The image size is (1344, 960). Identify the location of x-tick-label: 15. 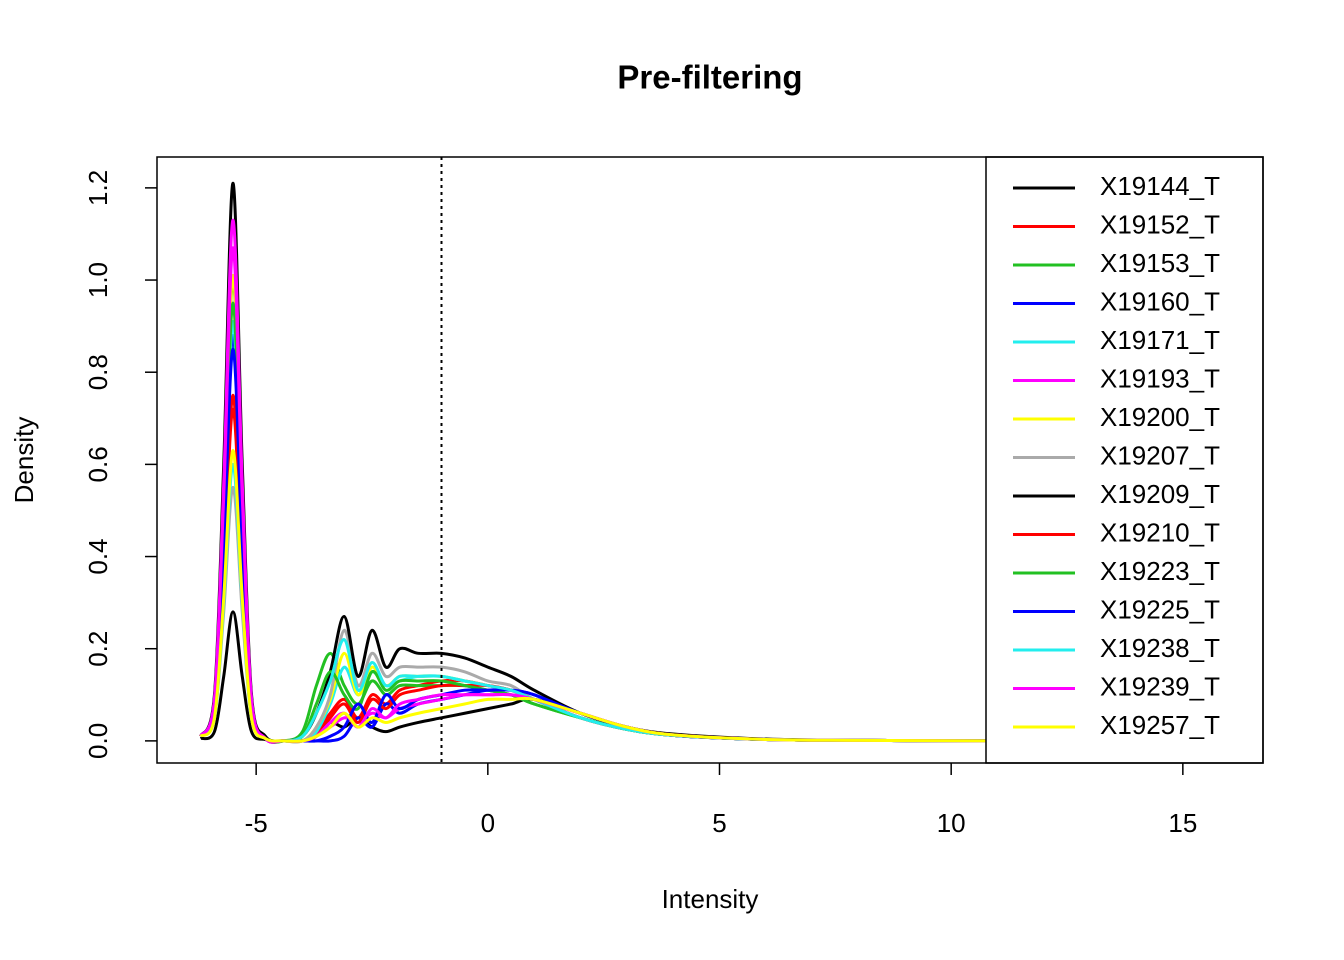
(1182, 823).